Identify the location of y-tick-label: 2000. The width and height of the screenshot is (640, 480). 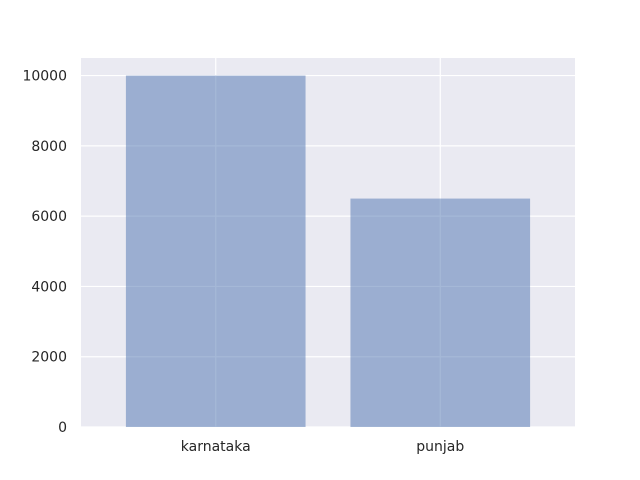
(49, 358).